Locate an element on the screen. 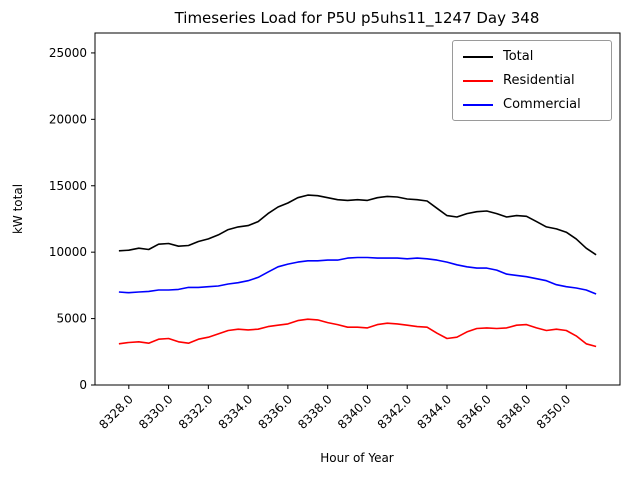  x-tick-label: 8332.0 is located at coordinates (196, 412).